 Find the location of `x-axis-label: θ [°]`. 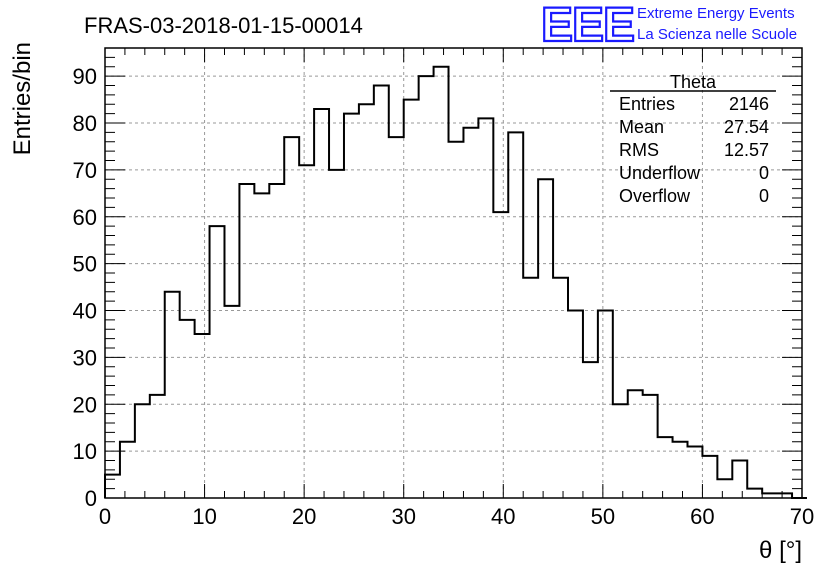

x-axis-label: θ [°] is located at coordinates (780, 550).